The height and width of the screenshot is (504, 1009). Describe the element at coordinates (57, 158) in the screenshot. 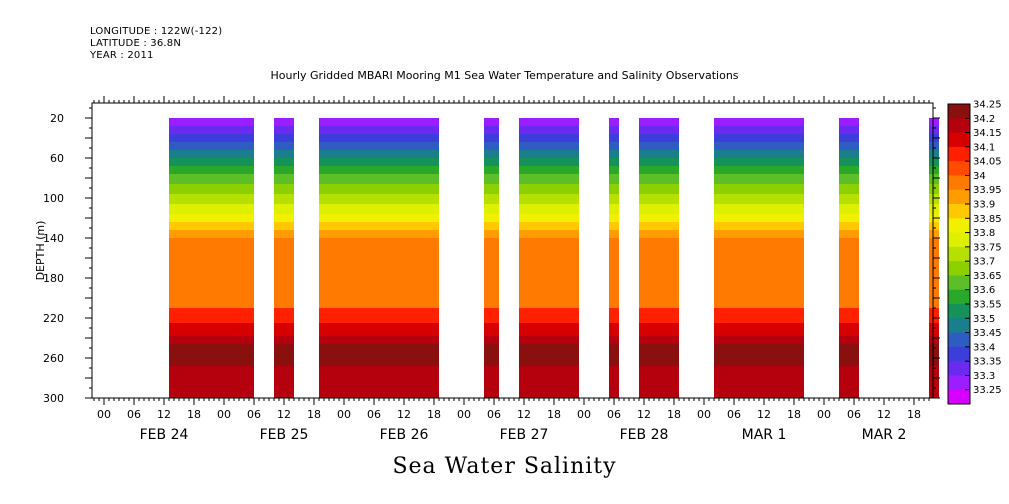

I see `y-tick-label: 60` at that location.